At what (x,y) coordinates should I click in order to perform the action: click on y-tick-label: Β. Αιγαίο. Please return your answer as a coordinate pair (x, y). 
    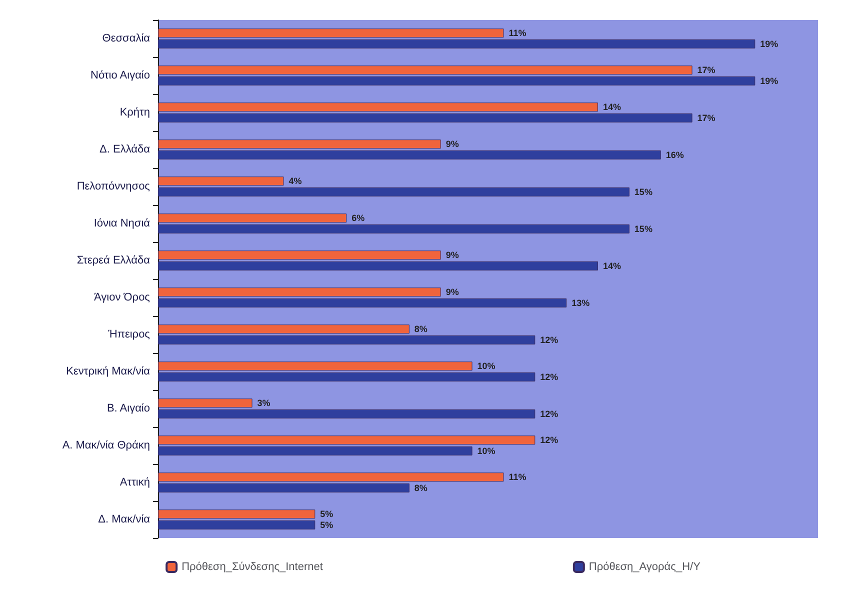
    Looking at the image, I should click on (128, 408).